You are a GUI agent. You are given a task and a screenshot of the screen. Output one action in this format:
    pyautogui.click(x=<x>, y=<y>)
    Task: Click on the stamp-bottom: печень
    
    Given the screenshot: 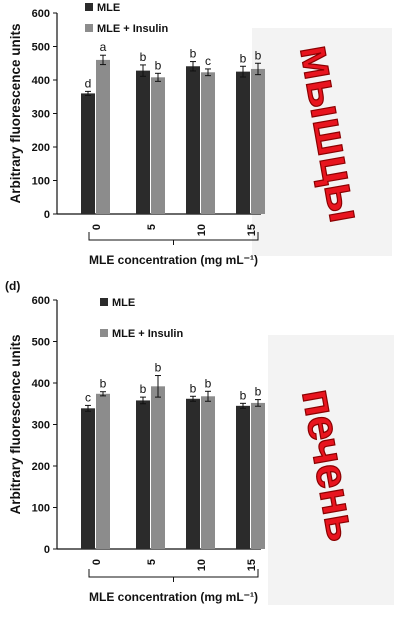 What is the action you would take?
    pyautogui.click(x=331, y=470)
    